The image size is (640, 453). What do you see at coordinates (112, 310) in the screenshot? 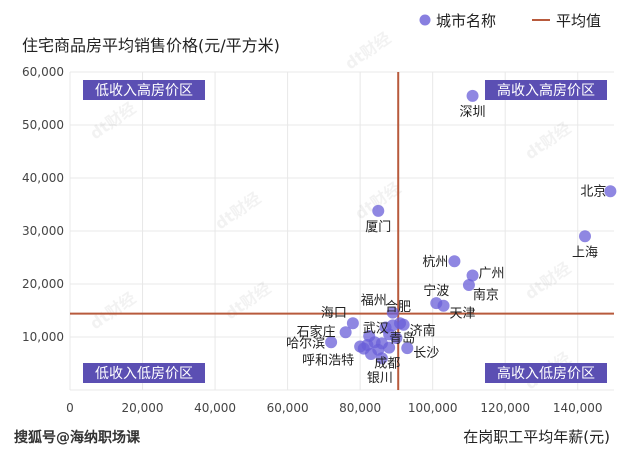
I see `watermark-6: dt财经` at bounding box center [112, 310].